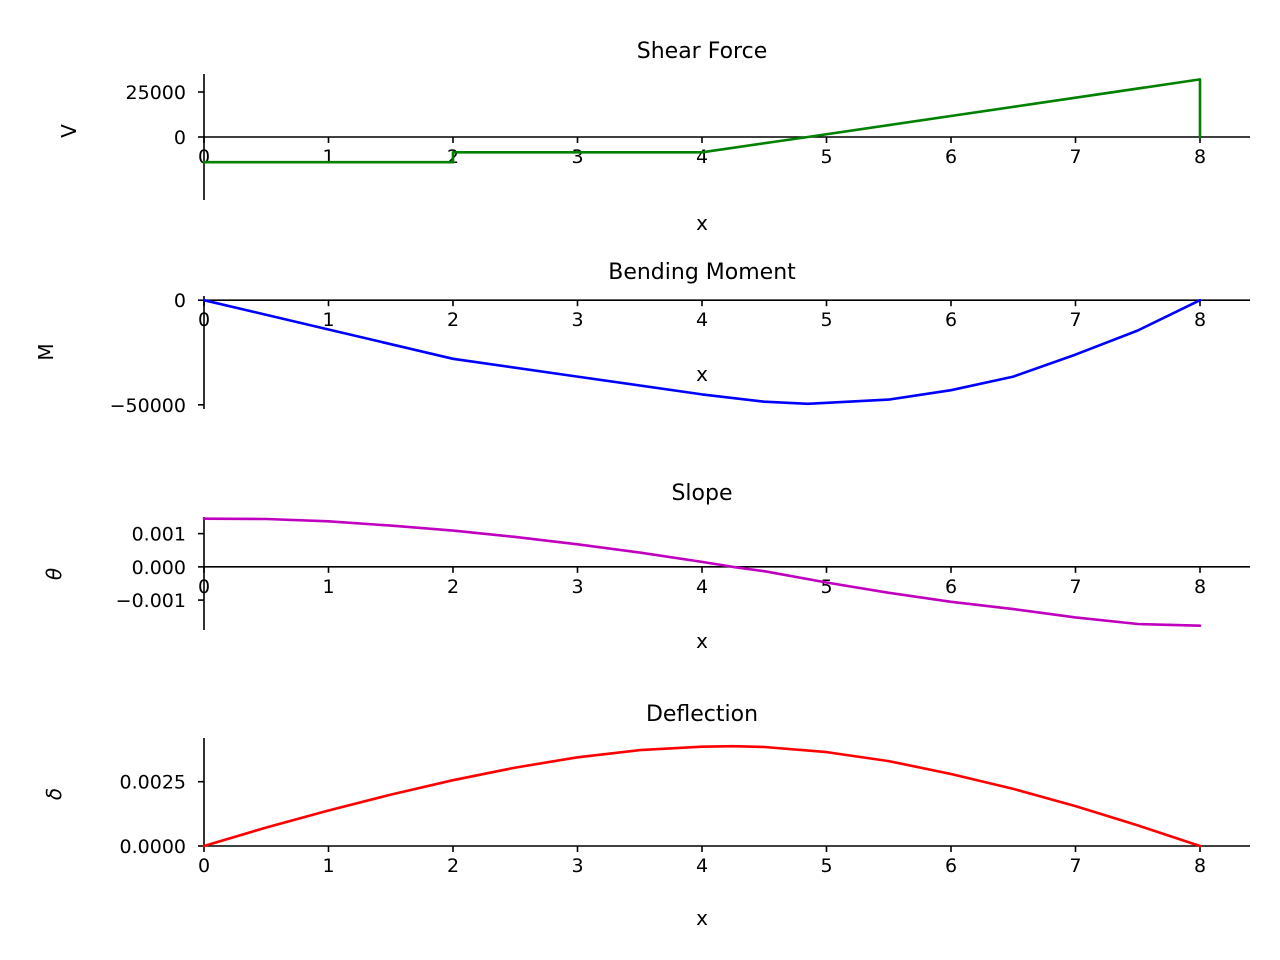 The height and width of the screenshot is (960, 1280). I want to click on deflection-x-tick-label: 2, so click(453, 866).